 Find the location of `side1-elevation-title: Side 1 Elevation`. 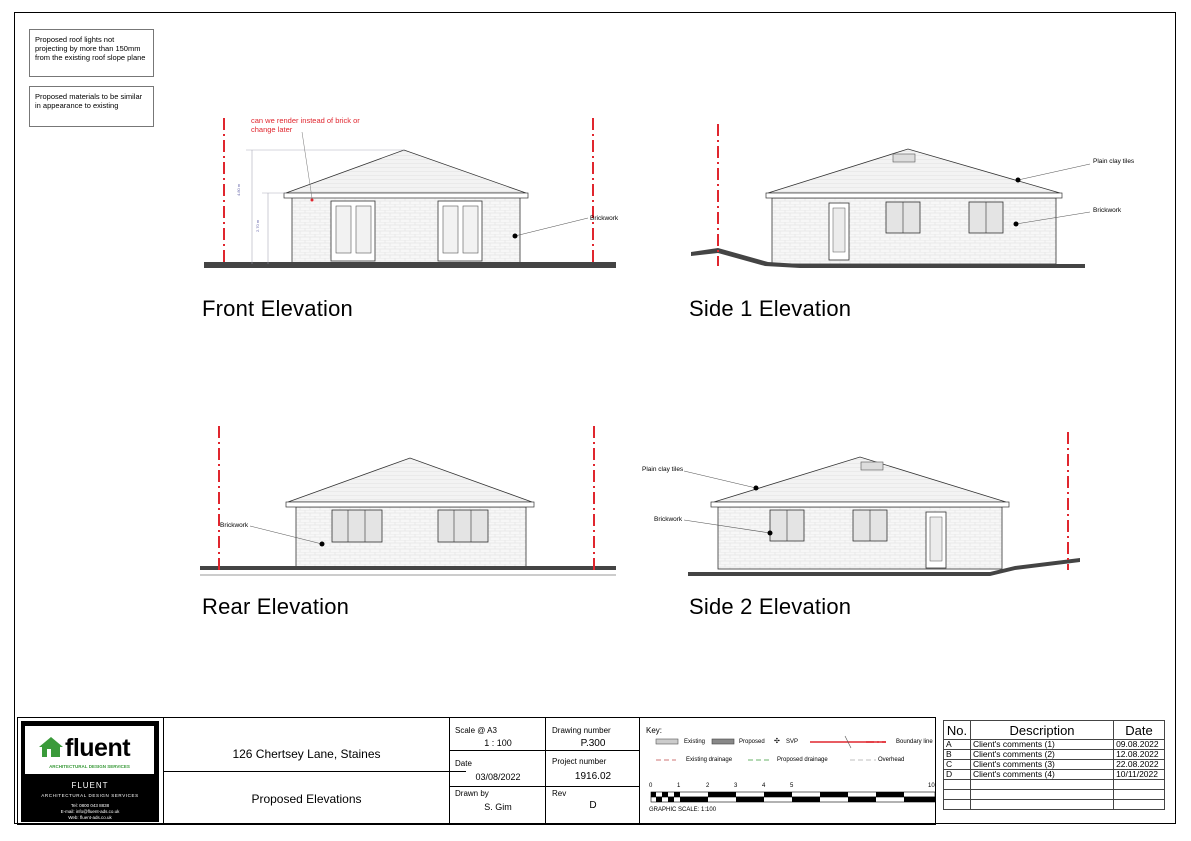

side1-elevation-title: Side 1 Elevation is located at coordinates (770, 308).